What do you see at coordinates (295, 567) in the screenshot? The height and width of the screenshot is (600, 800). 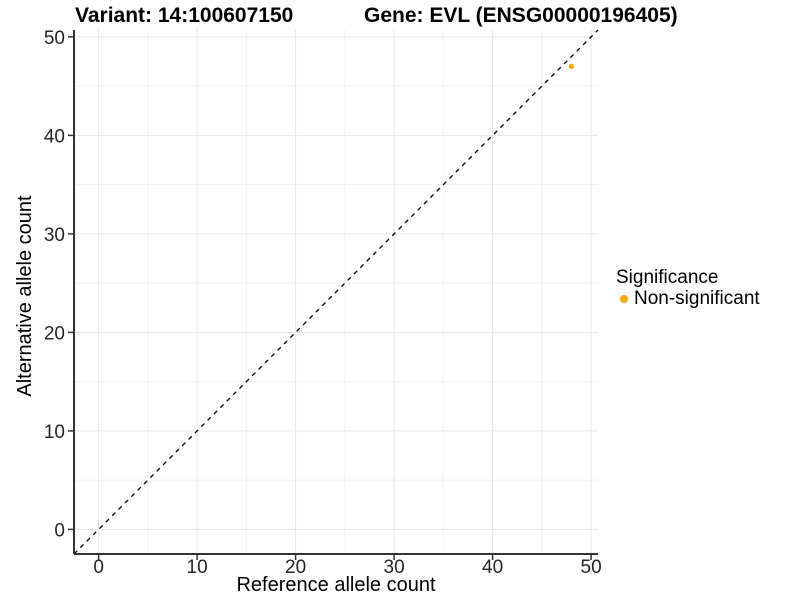 I see `x-tick-label: 20` at bounding box center [295, 567].